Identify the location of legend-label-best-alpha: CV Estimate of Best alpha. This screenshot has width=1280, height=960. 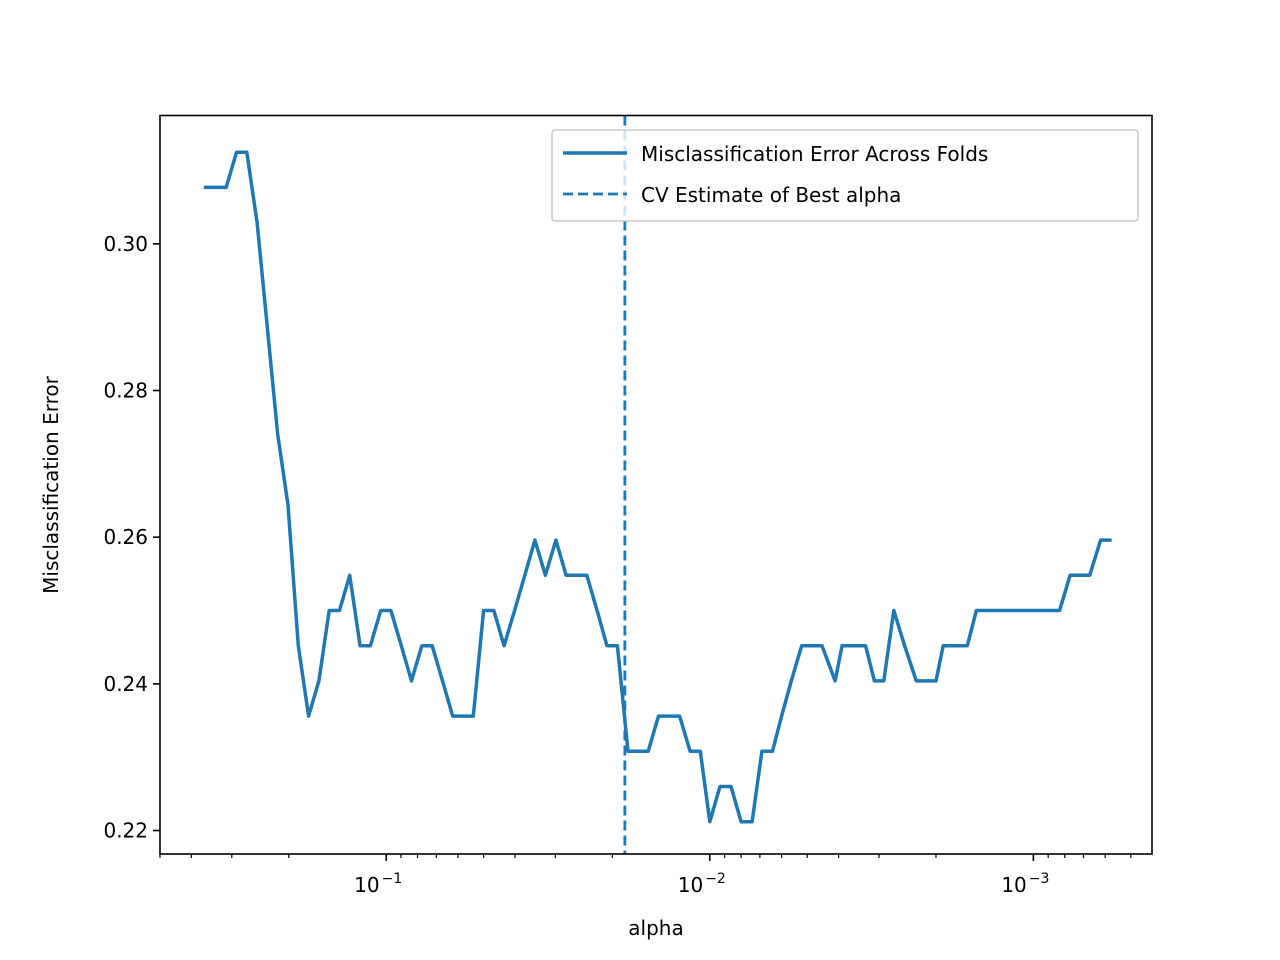
(771, 195).